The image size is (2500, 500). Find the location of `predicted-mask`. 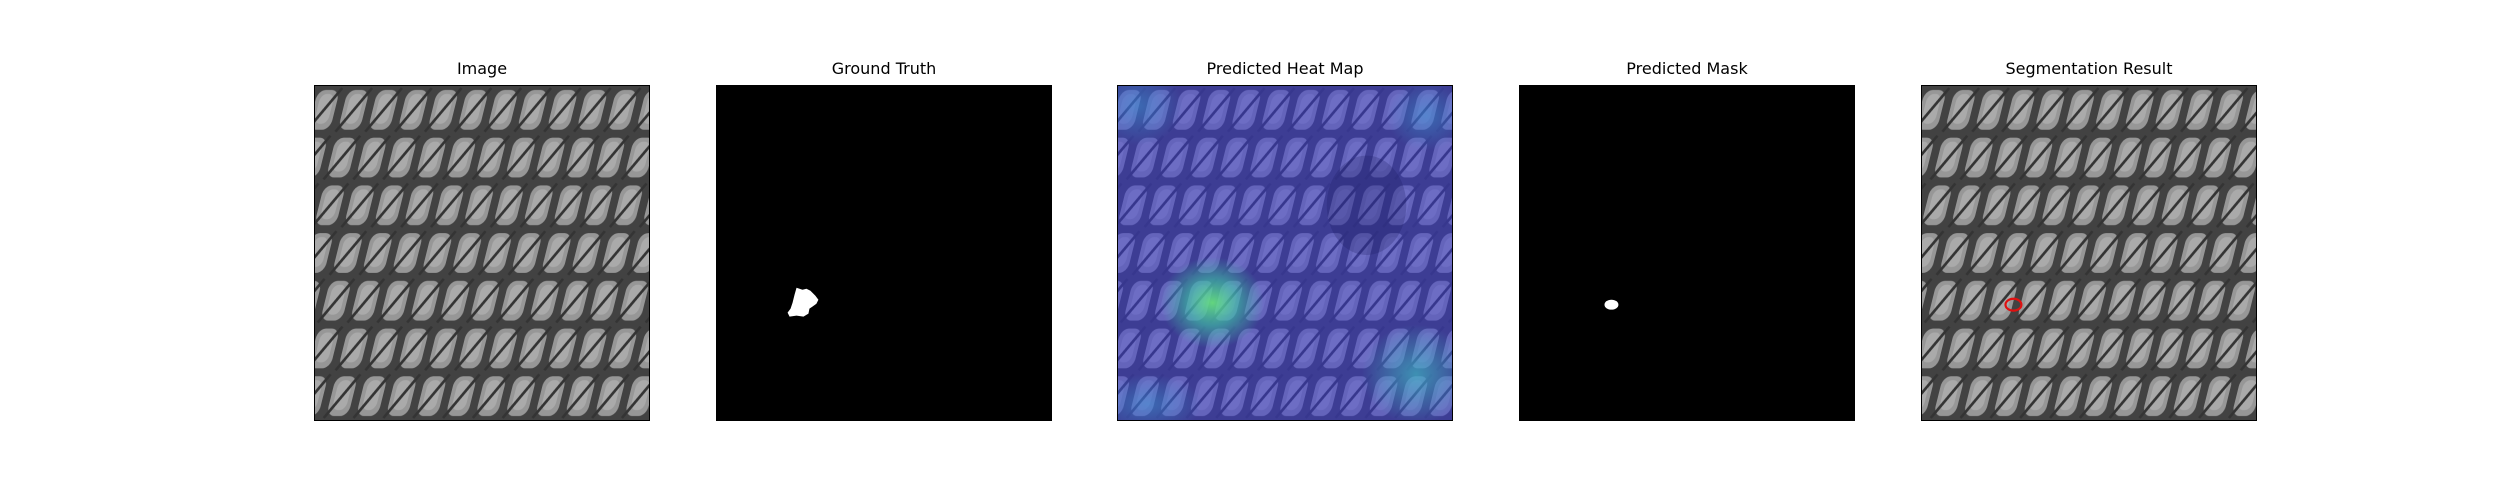

predicted-mask is located at coordinates (1687, 253).